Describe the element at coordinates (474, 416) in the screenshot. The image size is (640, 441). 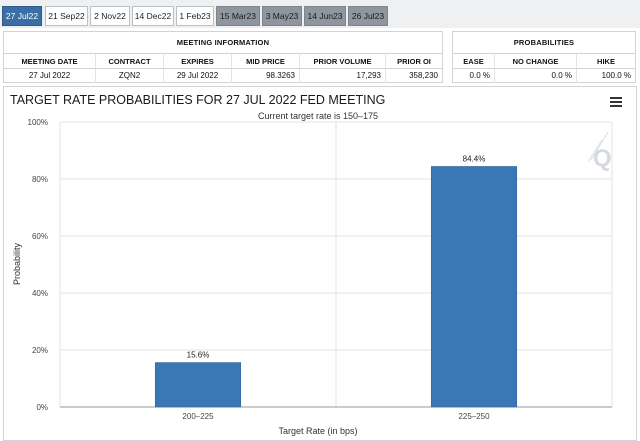
I see `x-tick-label: 225–250` at that location.